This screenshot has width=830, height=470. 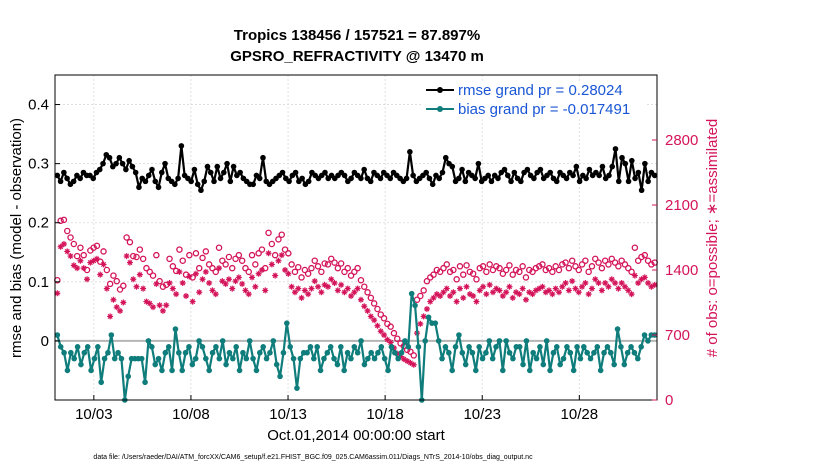 I want to click on x-tick-label: 10/13, so click(x=288, y=414).